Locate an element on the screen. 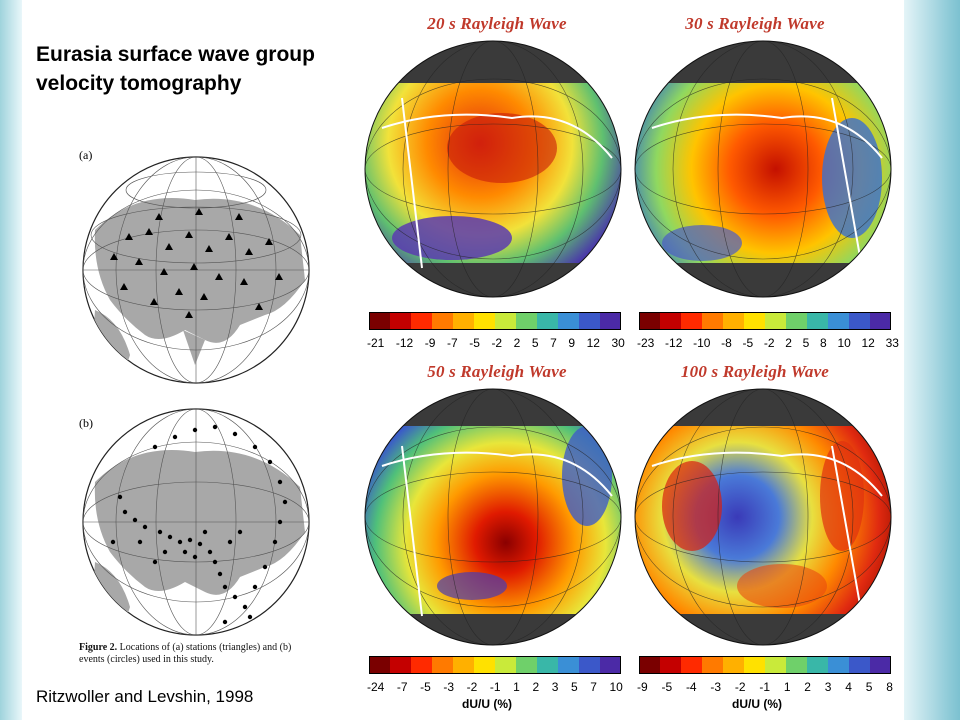 The height and width of the screenshot is (720, 960). map-title-30s: 30 s Rayleigh Wave is located at coordinates (755, 23).